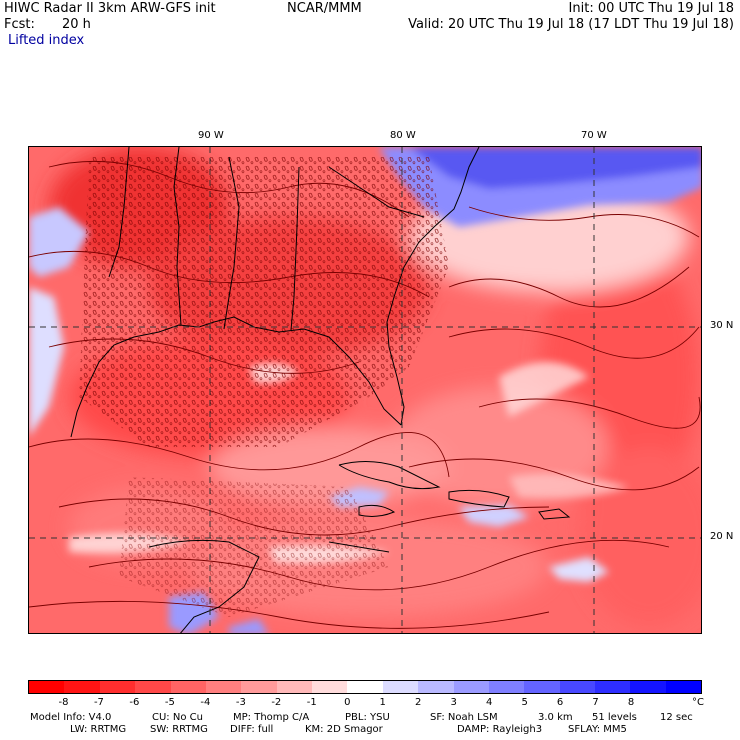  Describe the element at coordinates (453, 702) in the screenshot. I see `colorbar-tick-label: 3` at that location.